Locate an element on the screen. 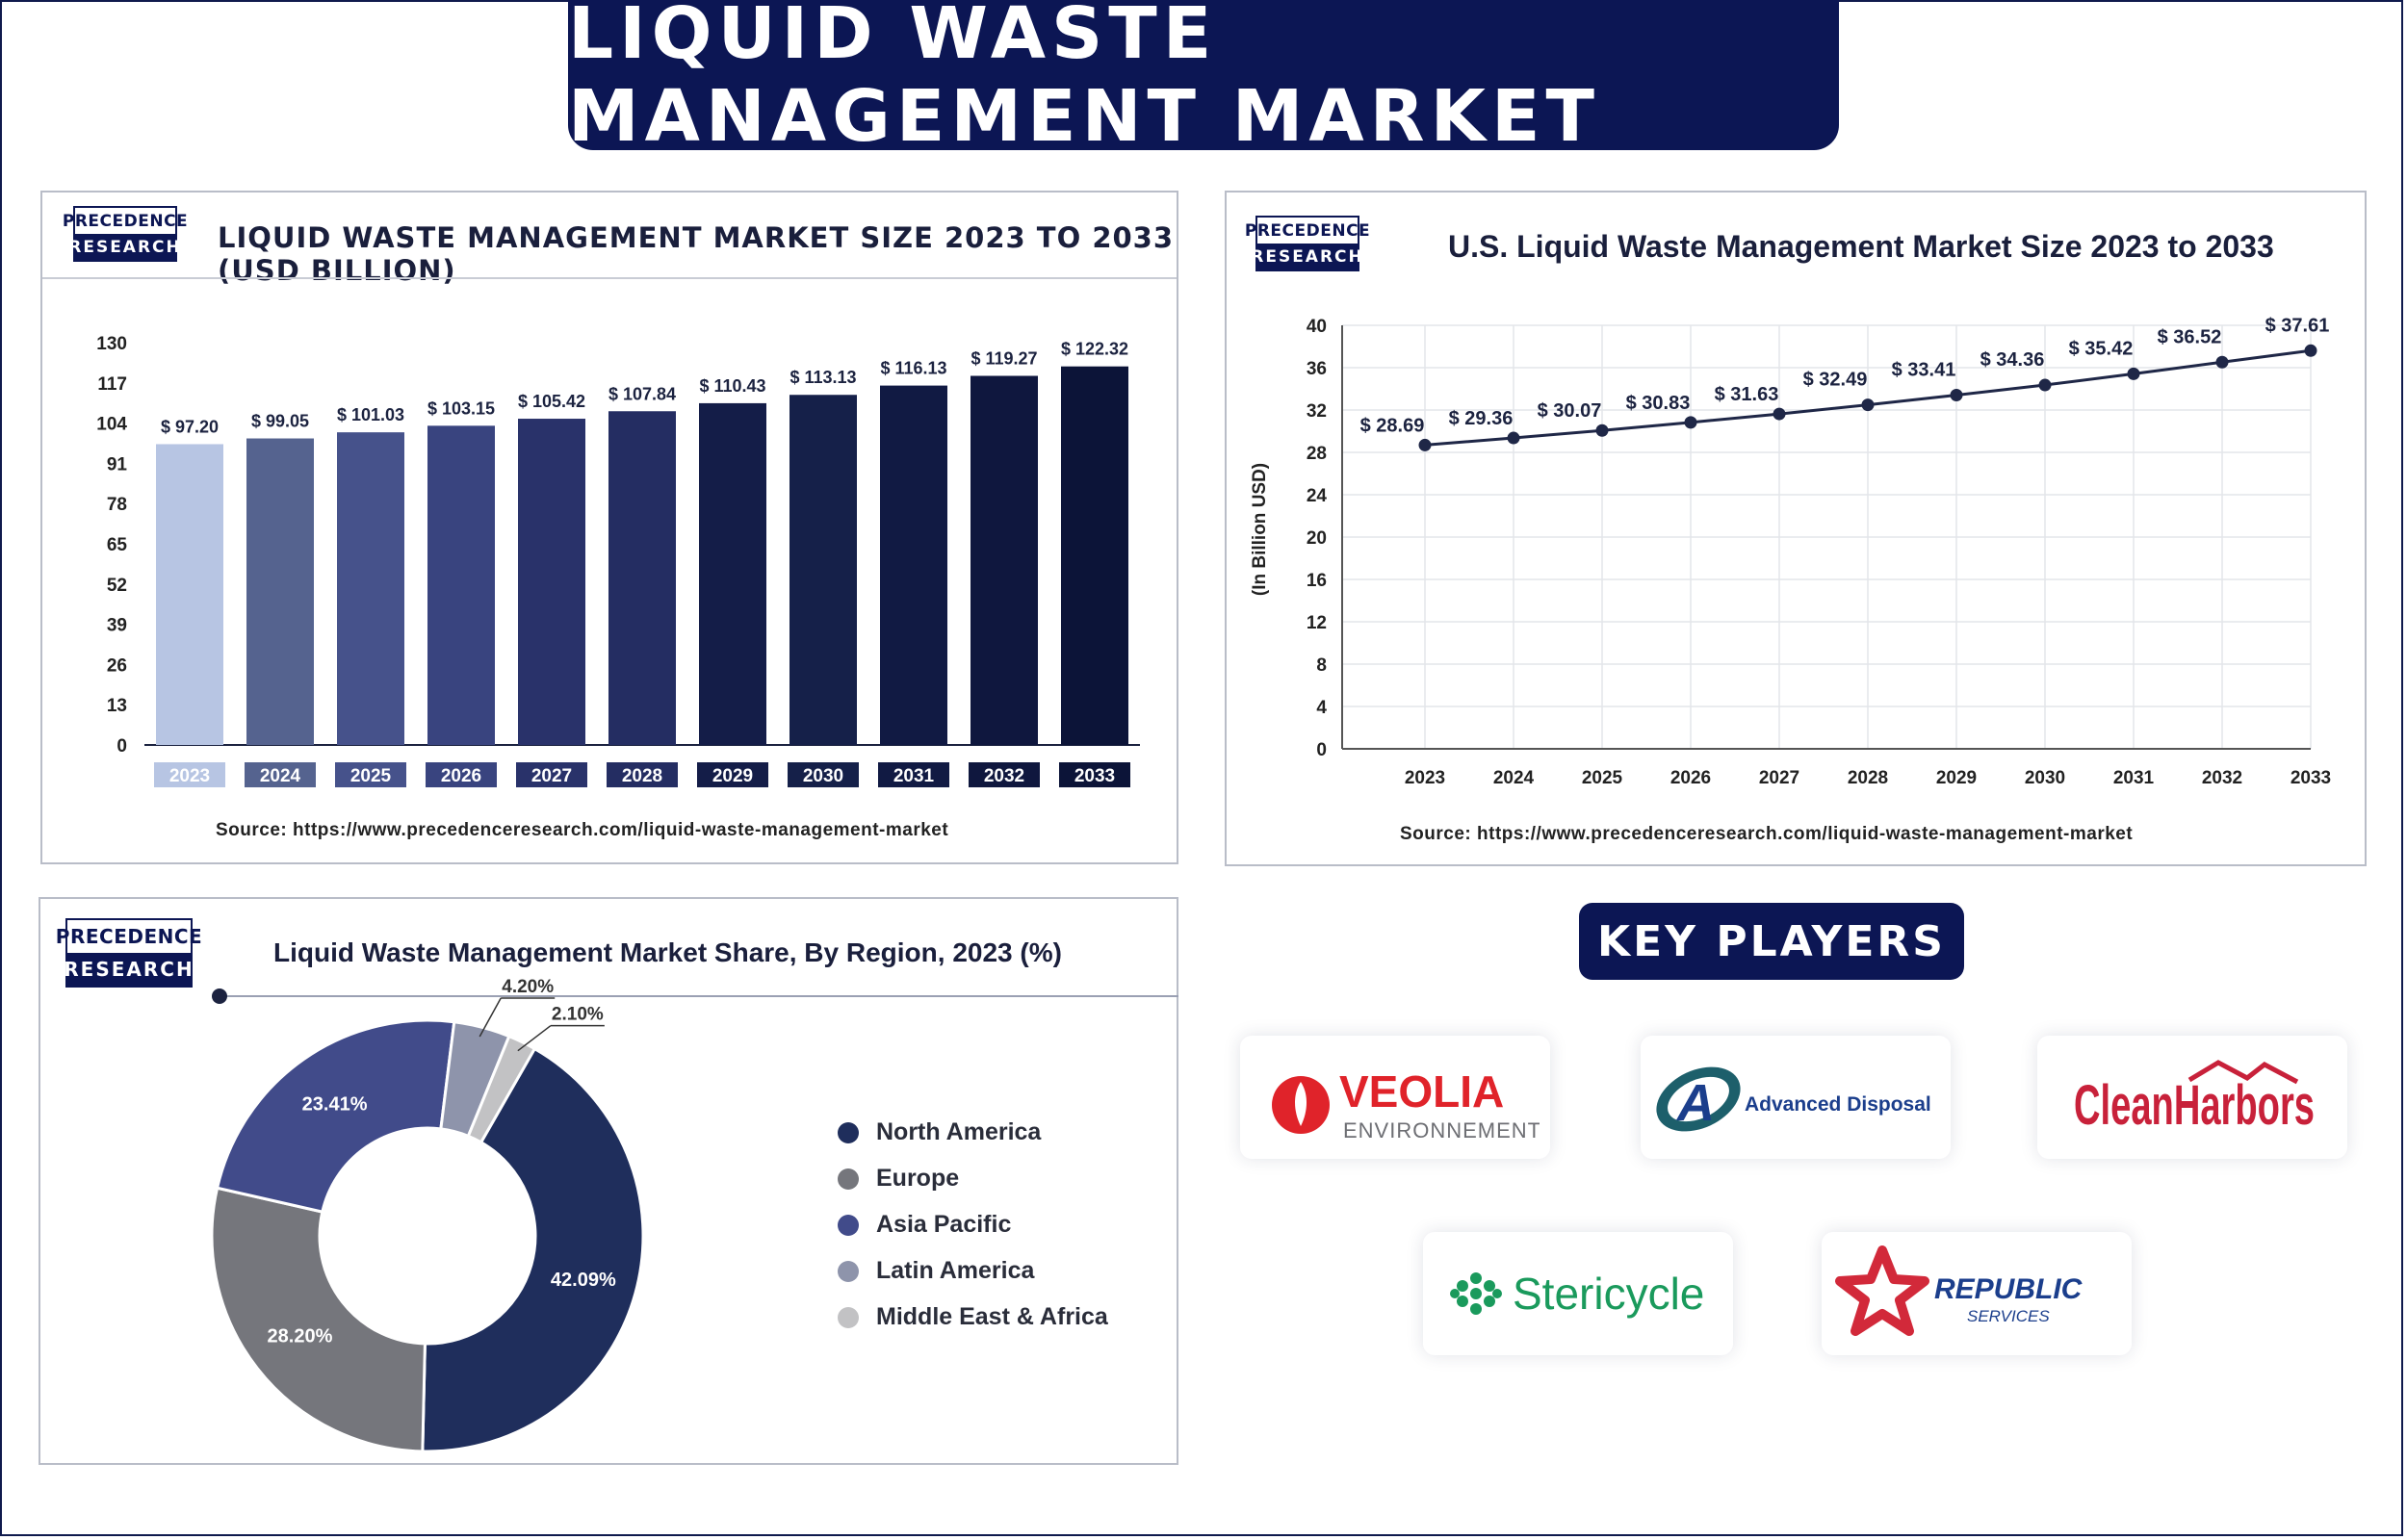  donut-chart: 42.09% 28.20% 23.41% 4.20% 2.10% is located at coordinates (427, 1215).